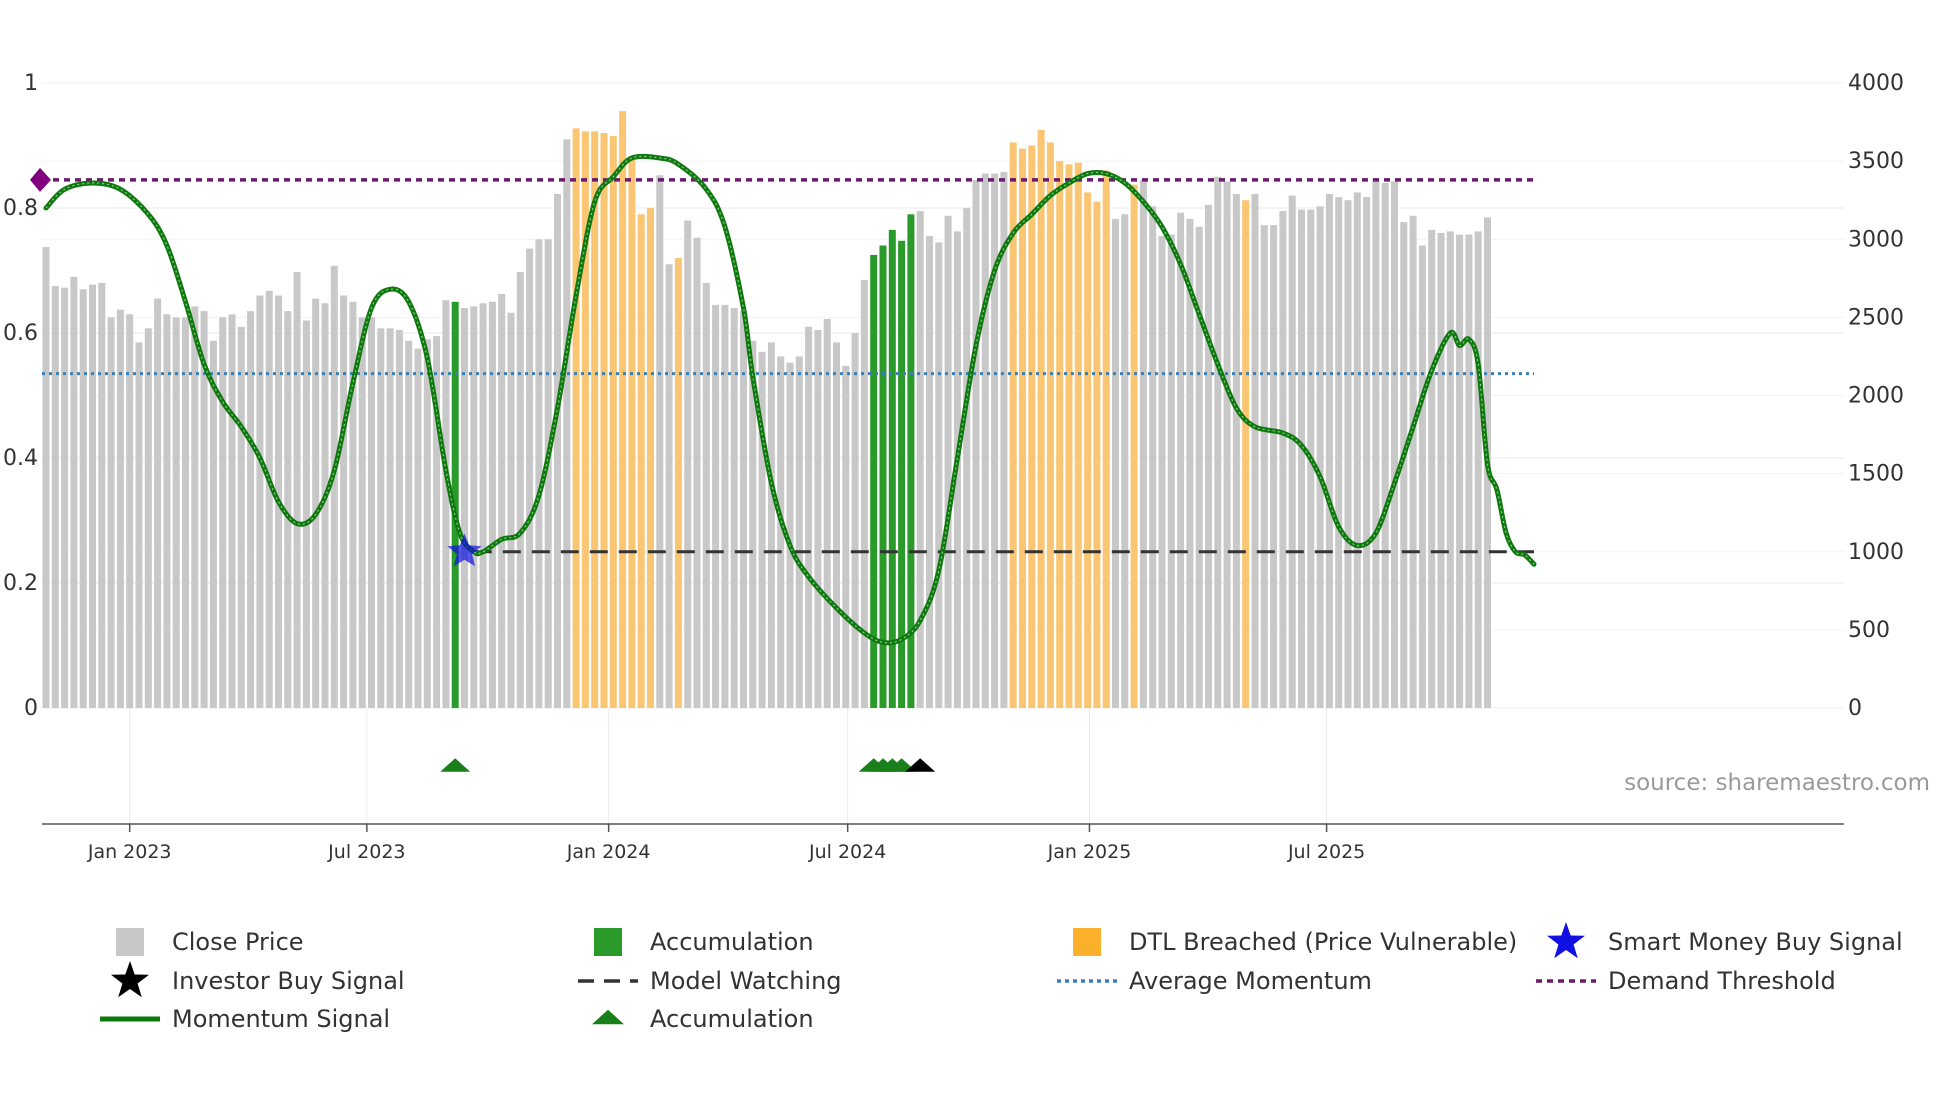  I want to click on legend-item-dtl: DTL Breached (Price Vulnerable), so click(1295, 942).